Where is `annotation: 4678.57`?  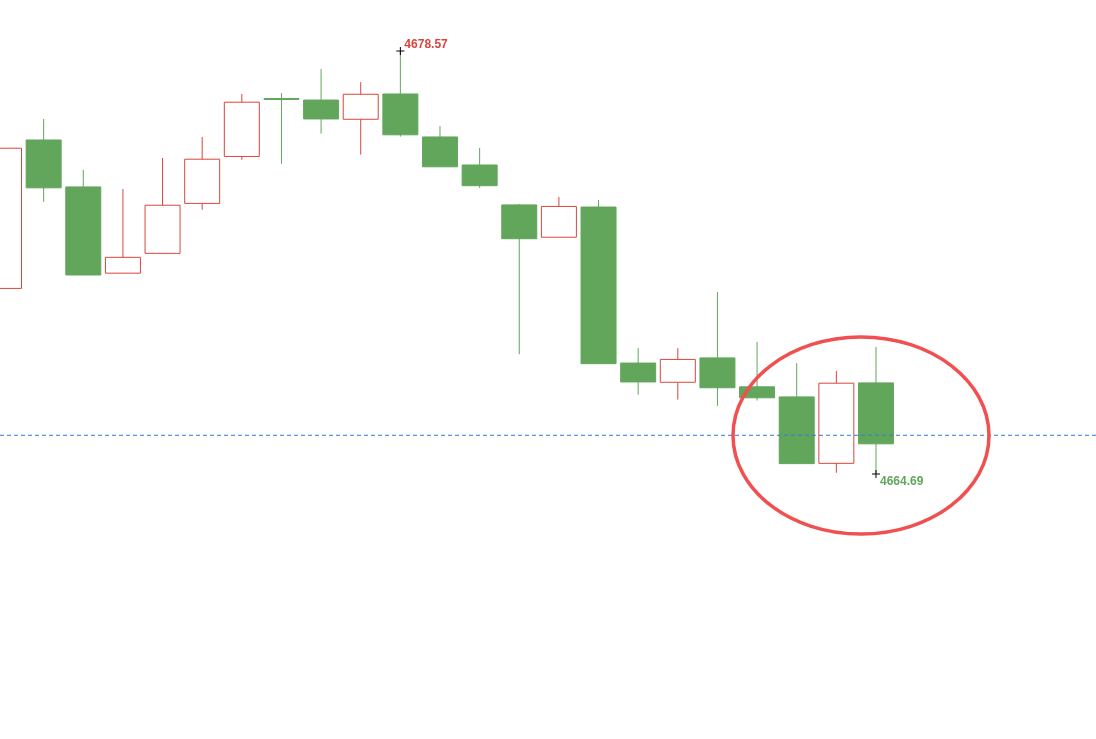
annotation: 4678.57 is located at coordinates (426, 44).